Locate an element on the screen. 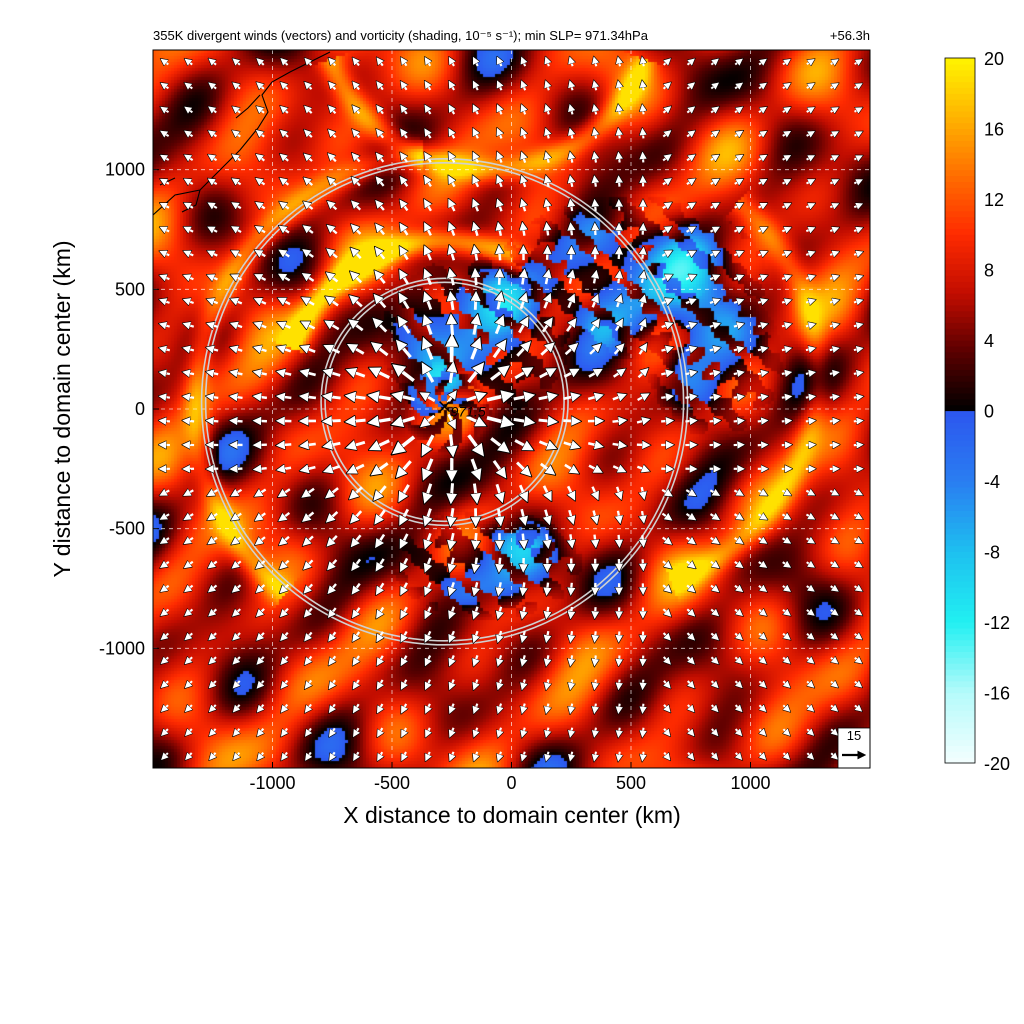  x-tick-label: -500 is located at coordinates (392, 783).